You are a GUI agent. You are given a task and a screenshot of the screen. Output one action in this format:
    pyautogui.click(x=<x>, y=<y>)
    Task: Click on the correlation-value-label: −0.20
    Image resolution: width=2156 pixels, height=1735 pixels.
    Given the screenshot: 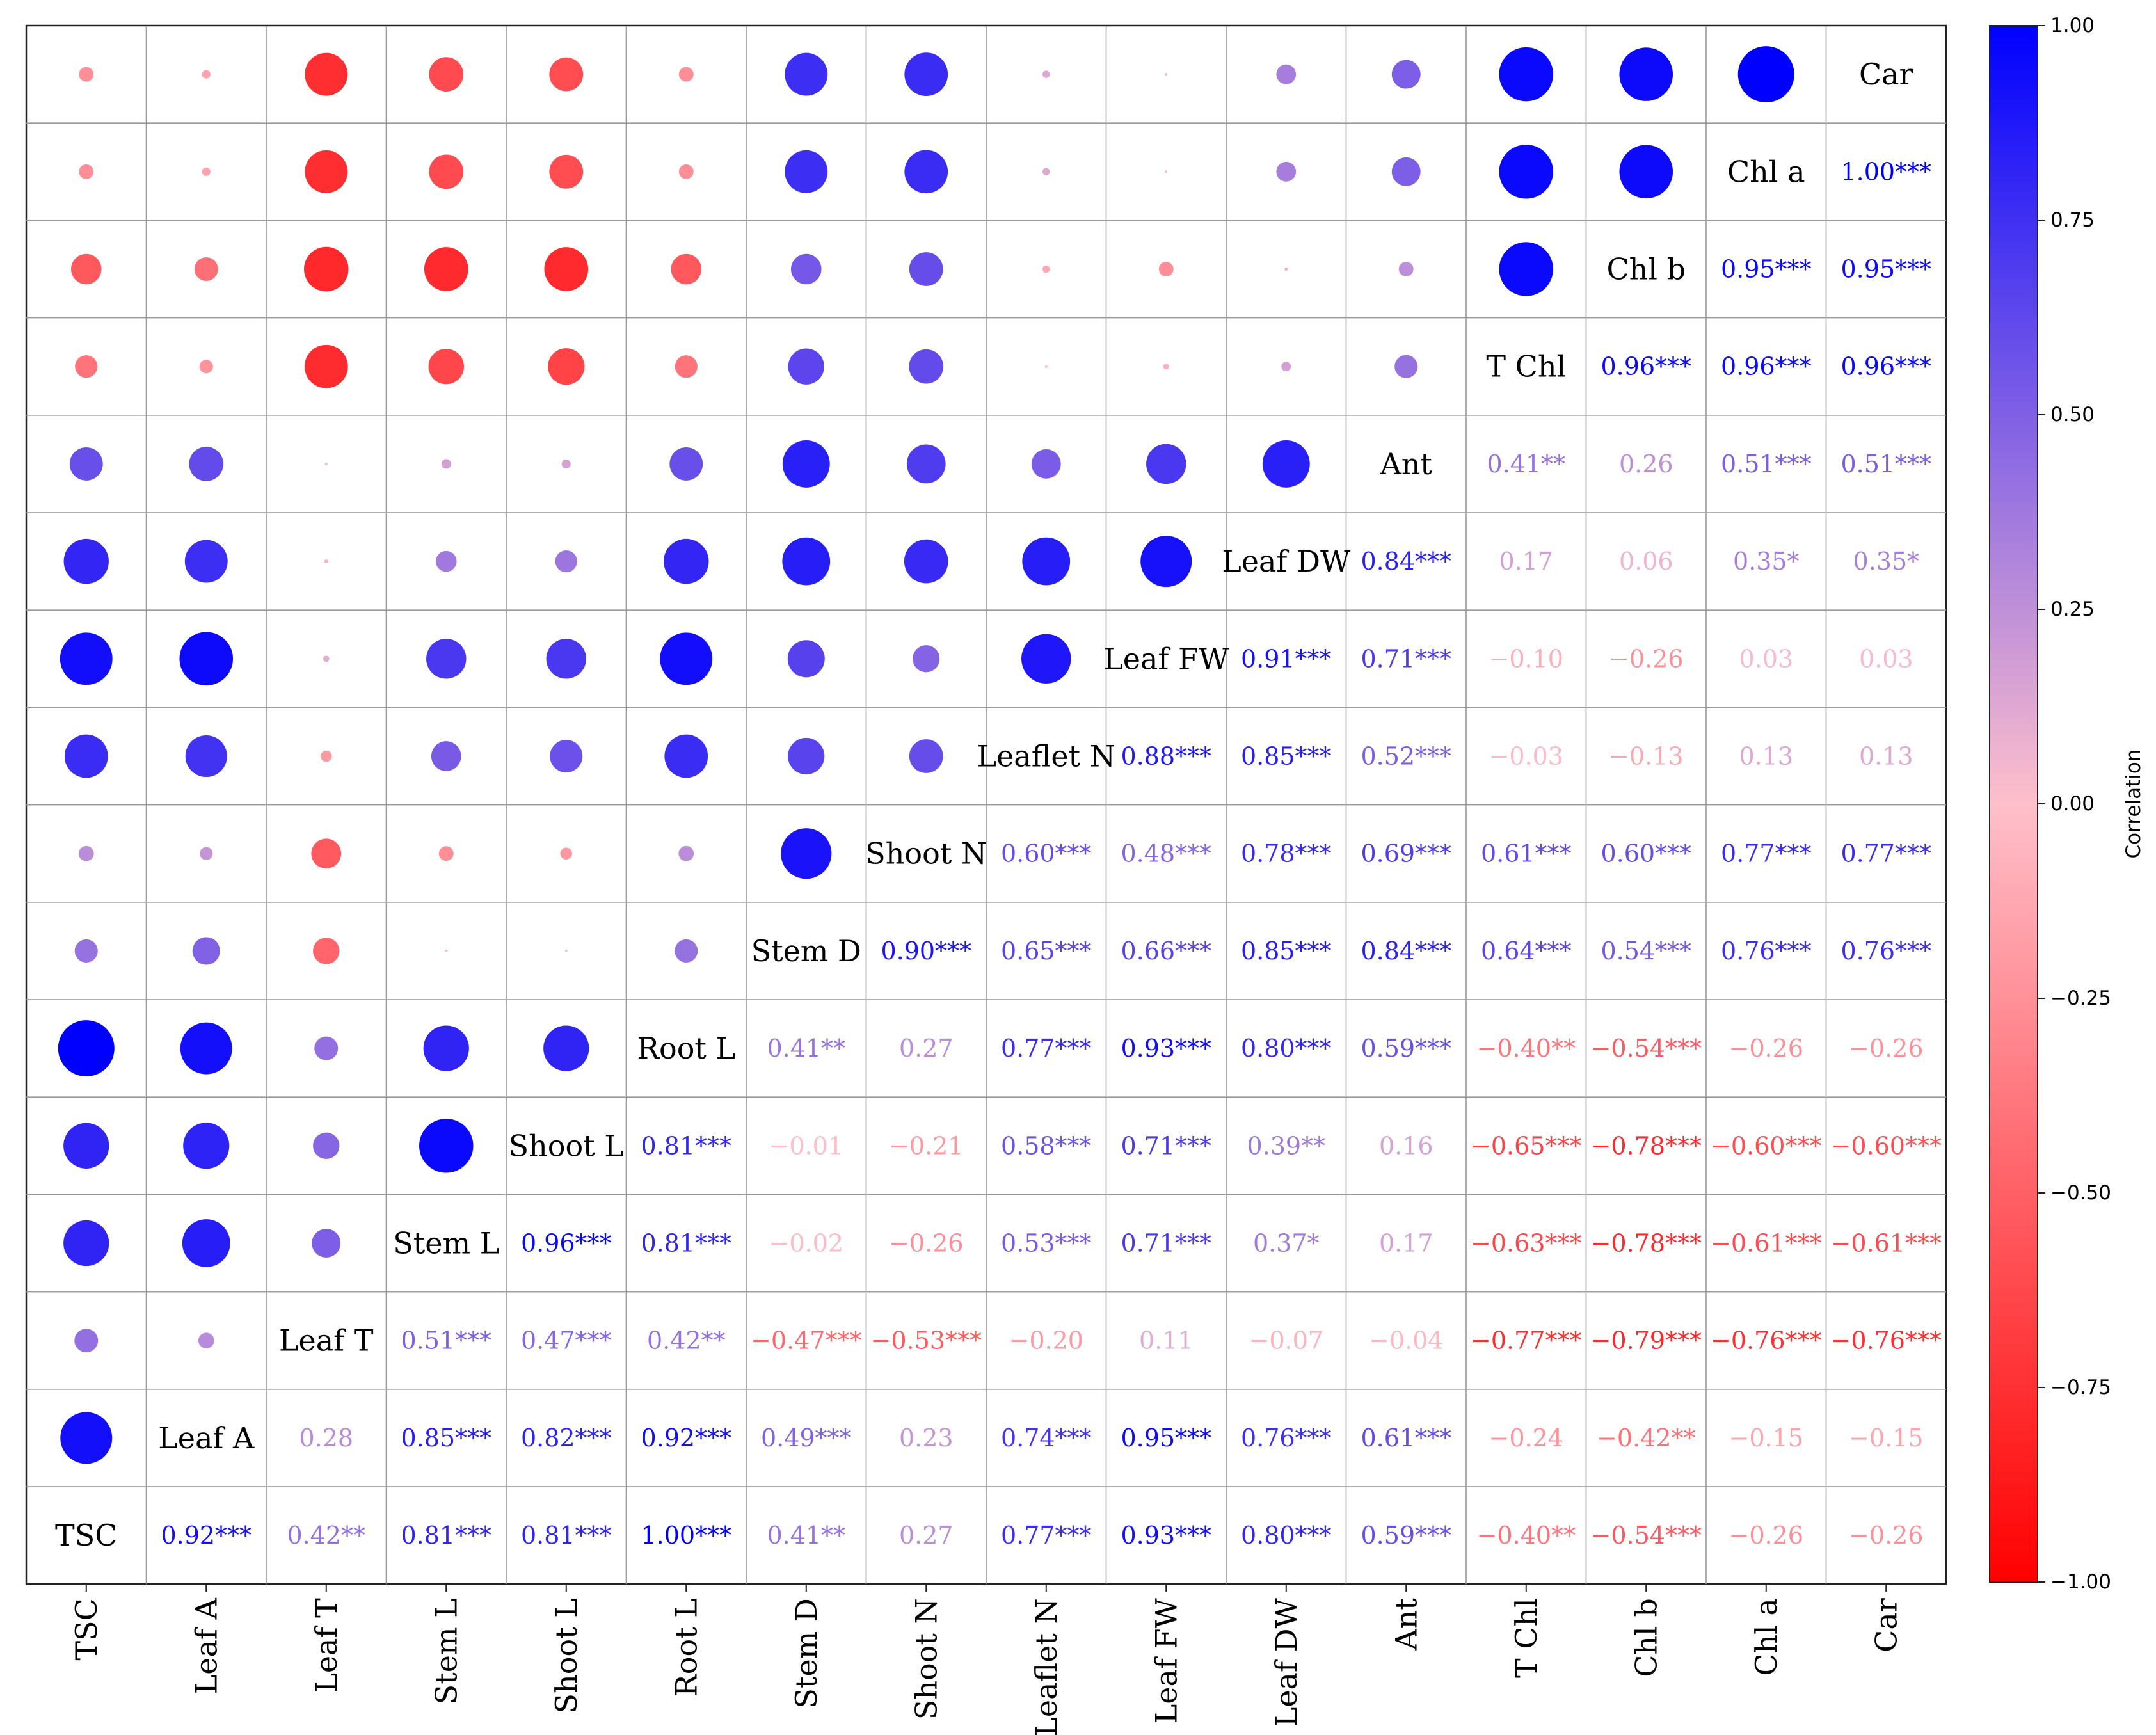 What is the action you would take?
    pyautogui.click(x=1046, y=1341)
    